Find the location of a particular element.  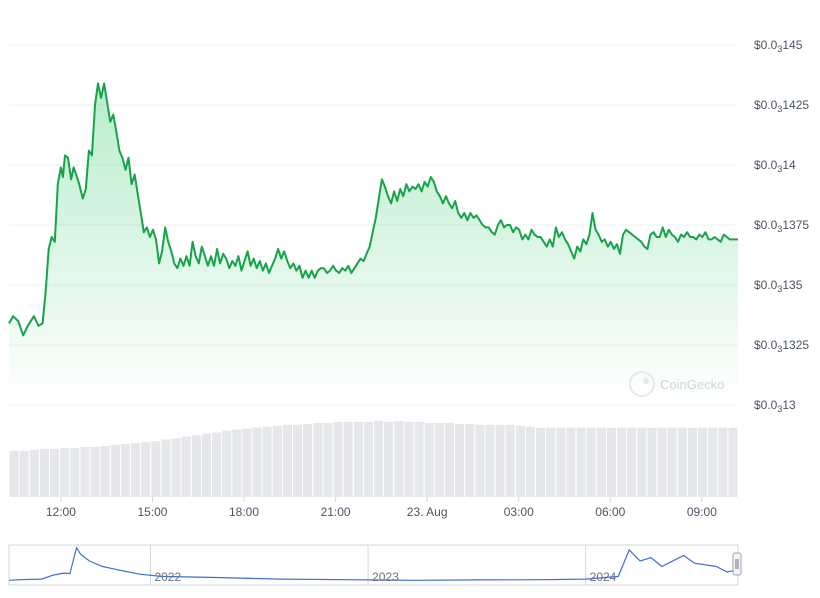

navigator-handle is located at coordinates (737, 564).